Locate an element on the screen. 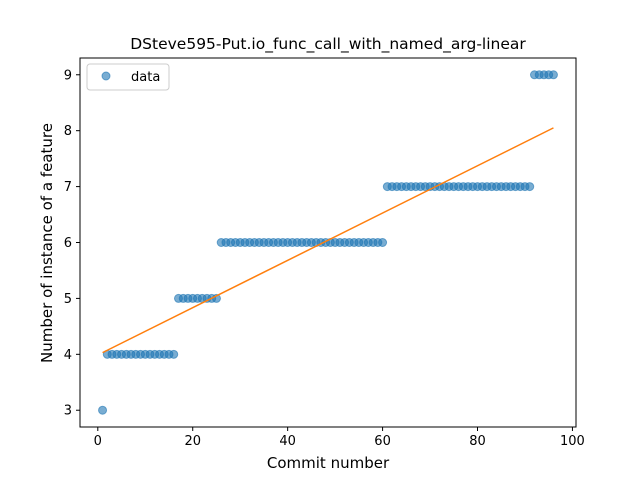 The width and height of the screenshot is (640, 480). y-tick-label: 9 is located at coordinates (68, 75).